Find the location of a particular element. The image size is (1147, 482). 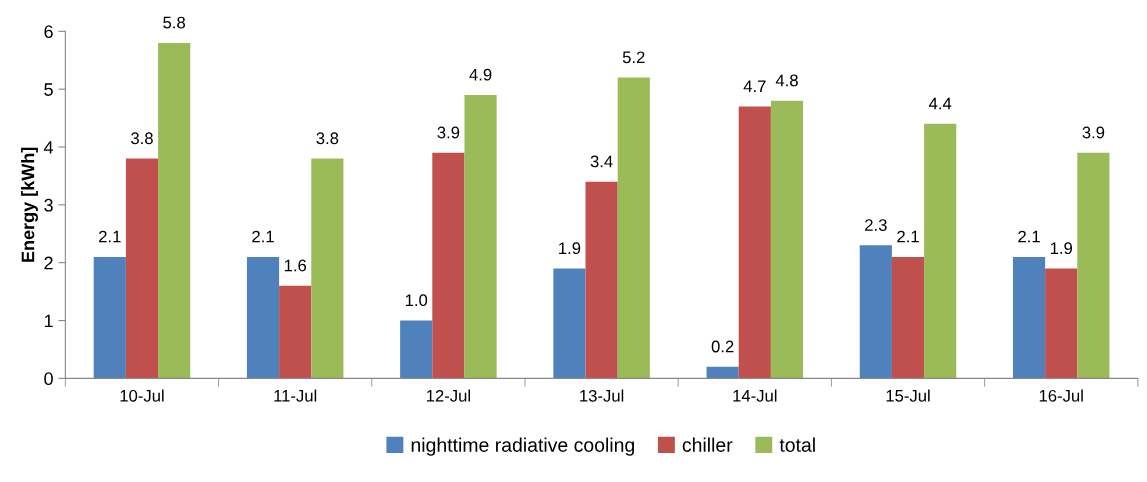

data-label: 0.2 is located at coordinates (722, 346).